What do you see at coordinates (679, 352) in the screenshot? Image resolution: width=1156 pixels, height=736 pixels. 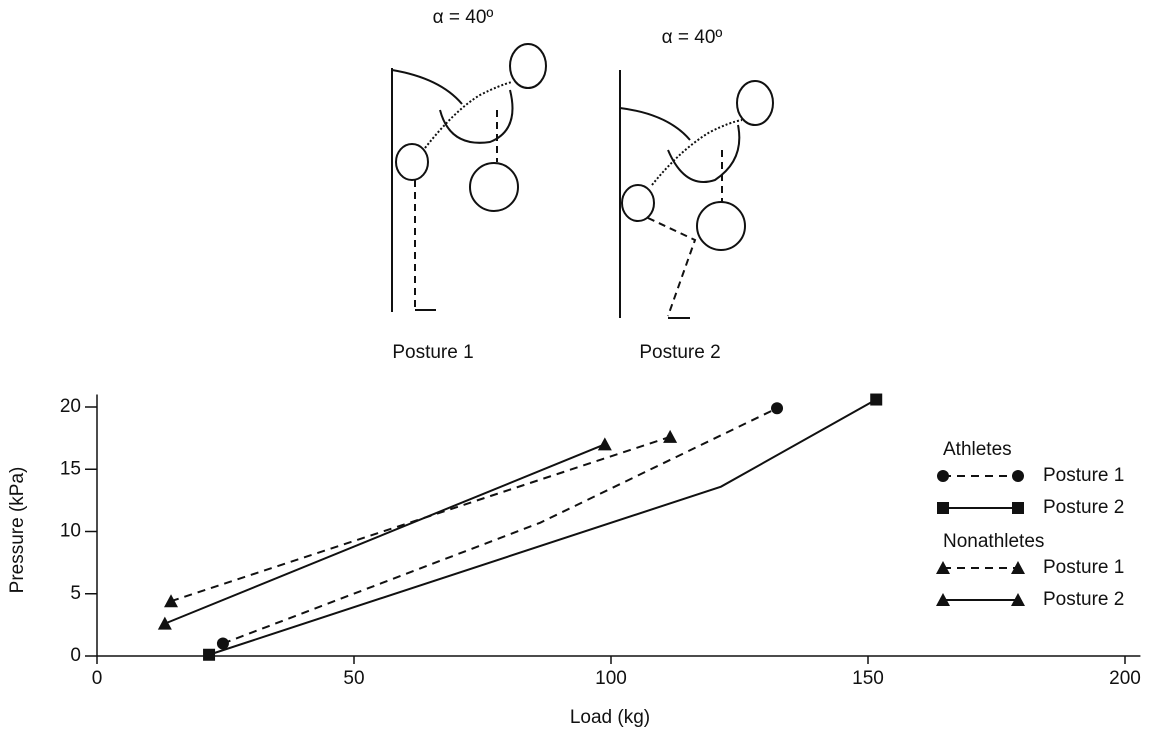 I see `caption: Posture 2` at bounding box center [679, 352].